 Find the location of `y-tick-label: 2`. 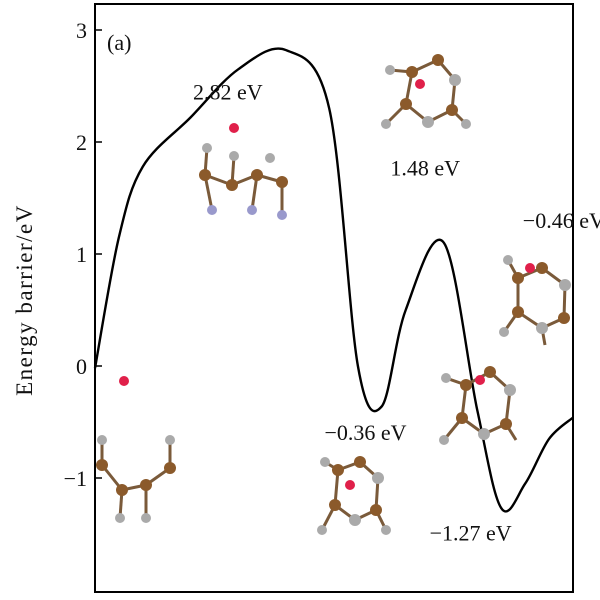

y-tick-label: 2 is located at coordinates (81, 142).